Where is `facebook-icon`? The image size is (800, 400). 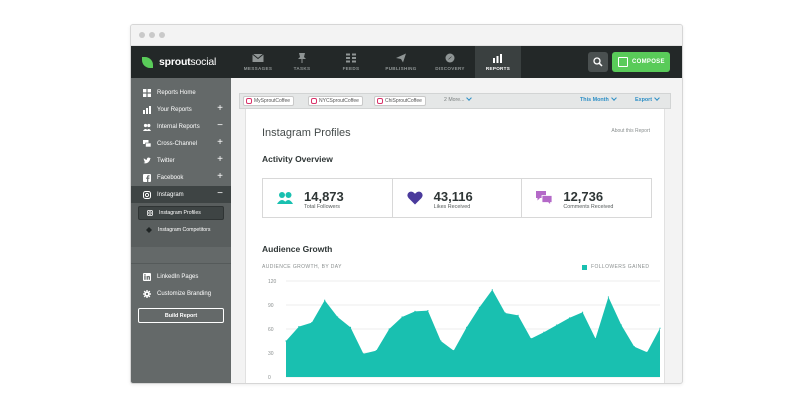 facebook-icon is located at coordinates (147, 177).